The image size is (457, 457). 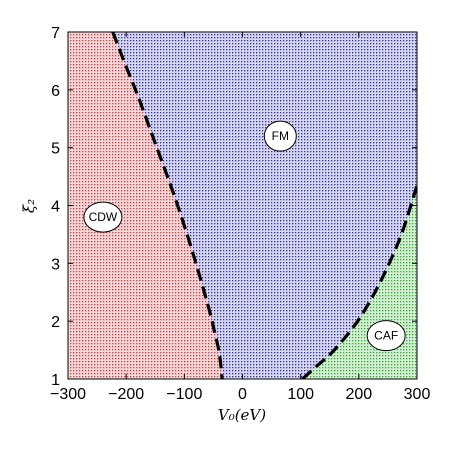 I want to click on x-tick-label: −100, so click(x=184, y=394).